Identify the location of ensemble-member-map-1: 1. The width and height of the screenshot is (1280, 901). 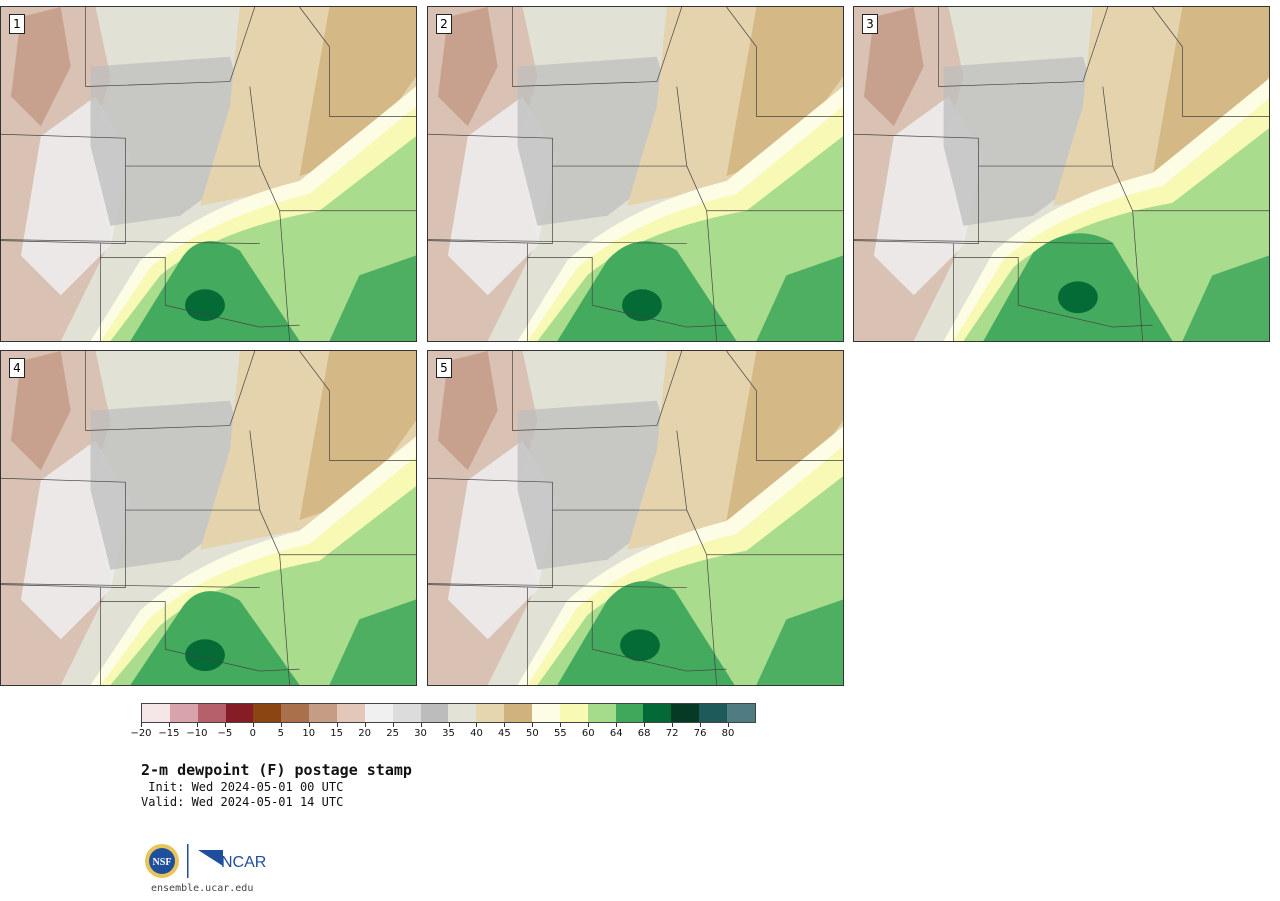
(208, 174).